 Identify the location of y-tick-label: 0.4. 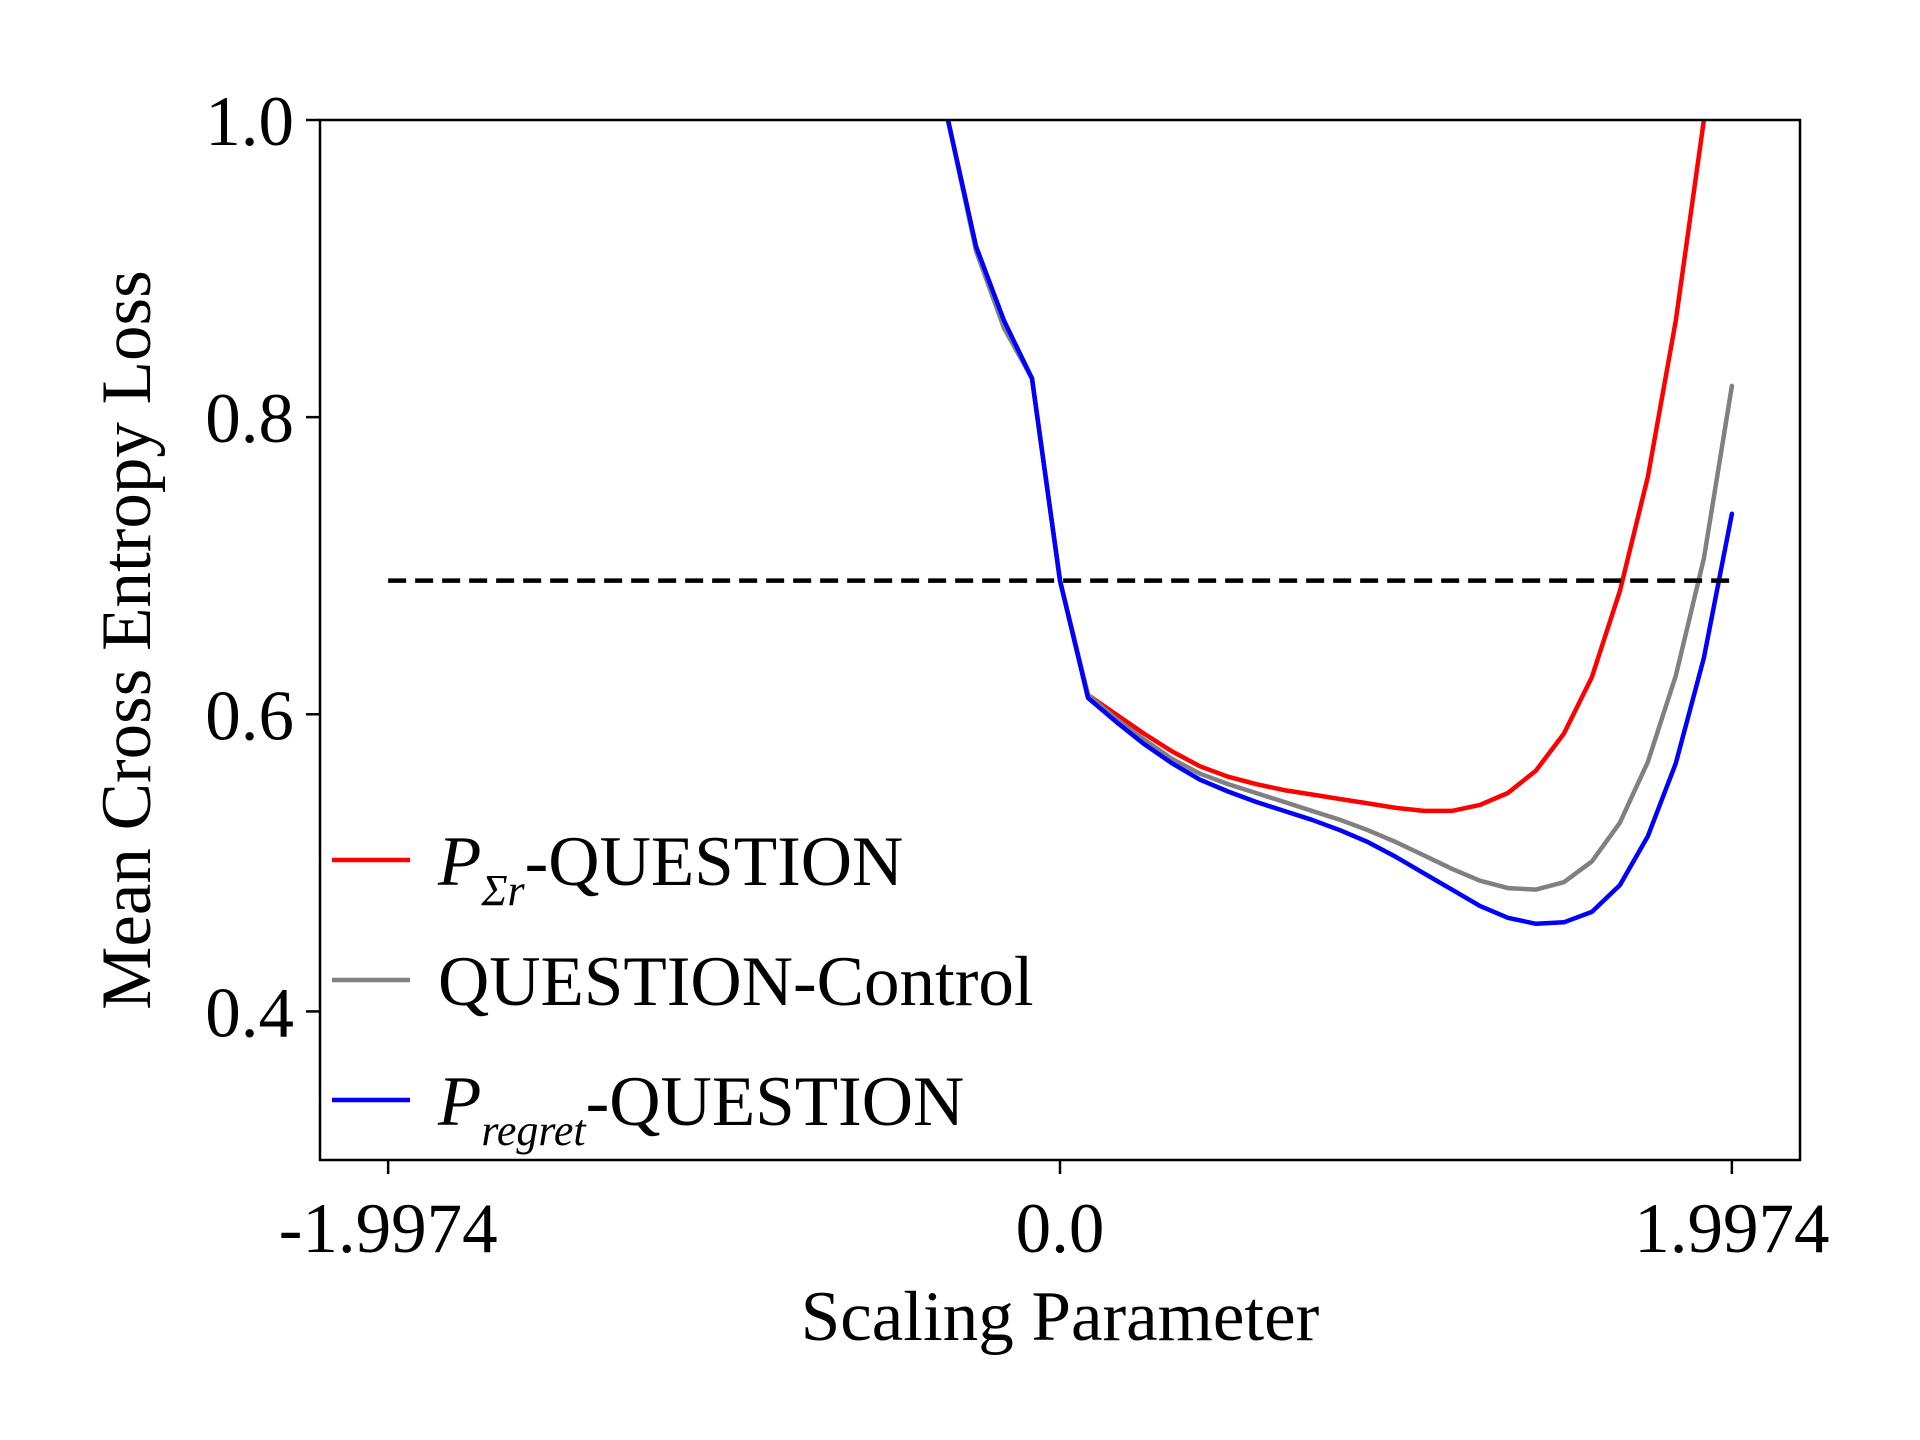
(249, 1013).